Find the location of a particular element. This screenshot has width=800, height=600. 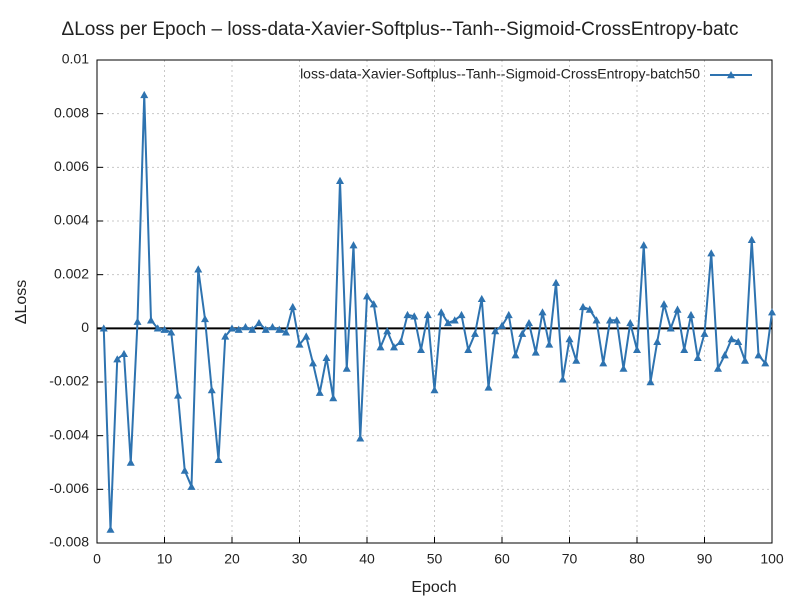

x-tick-label: 40 is located at coordinates (367, 559).